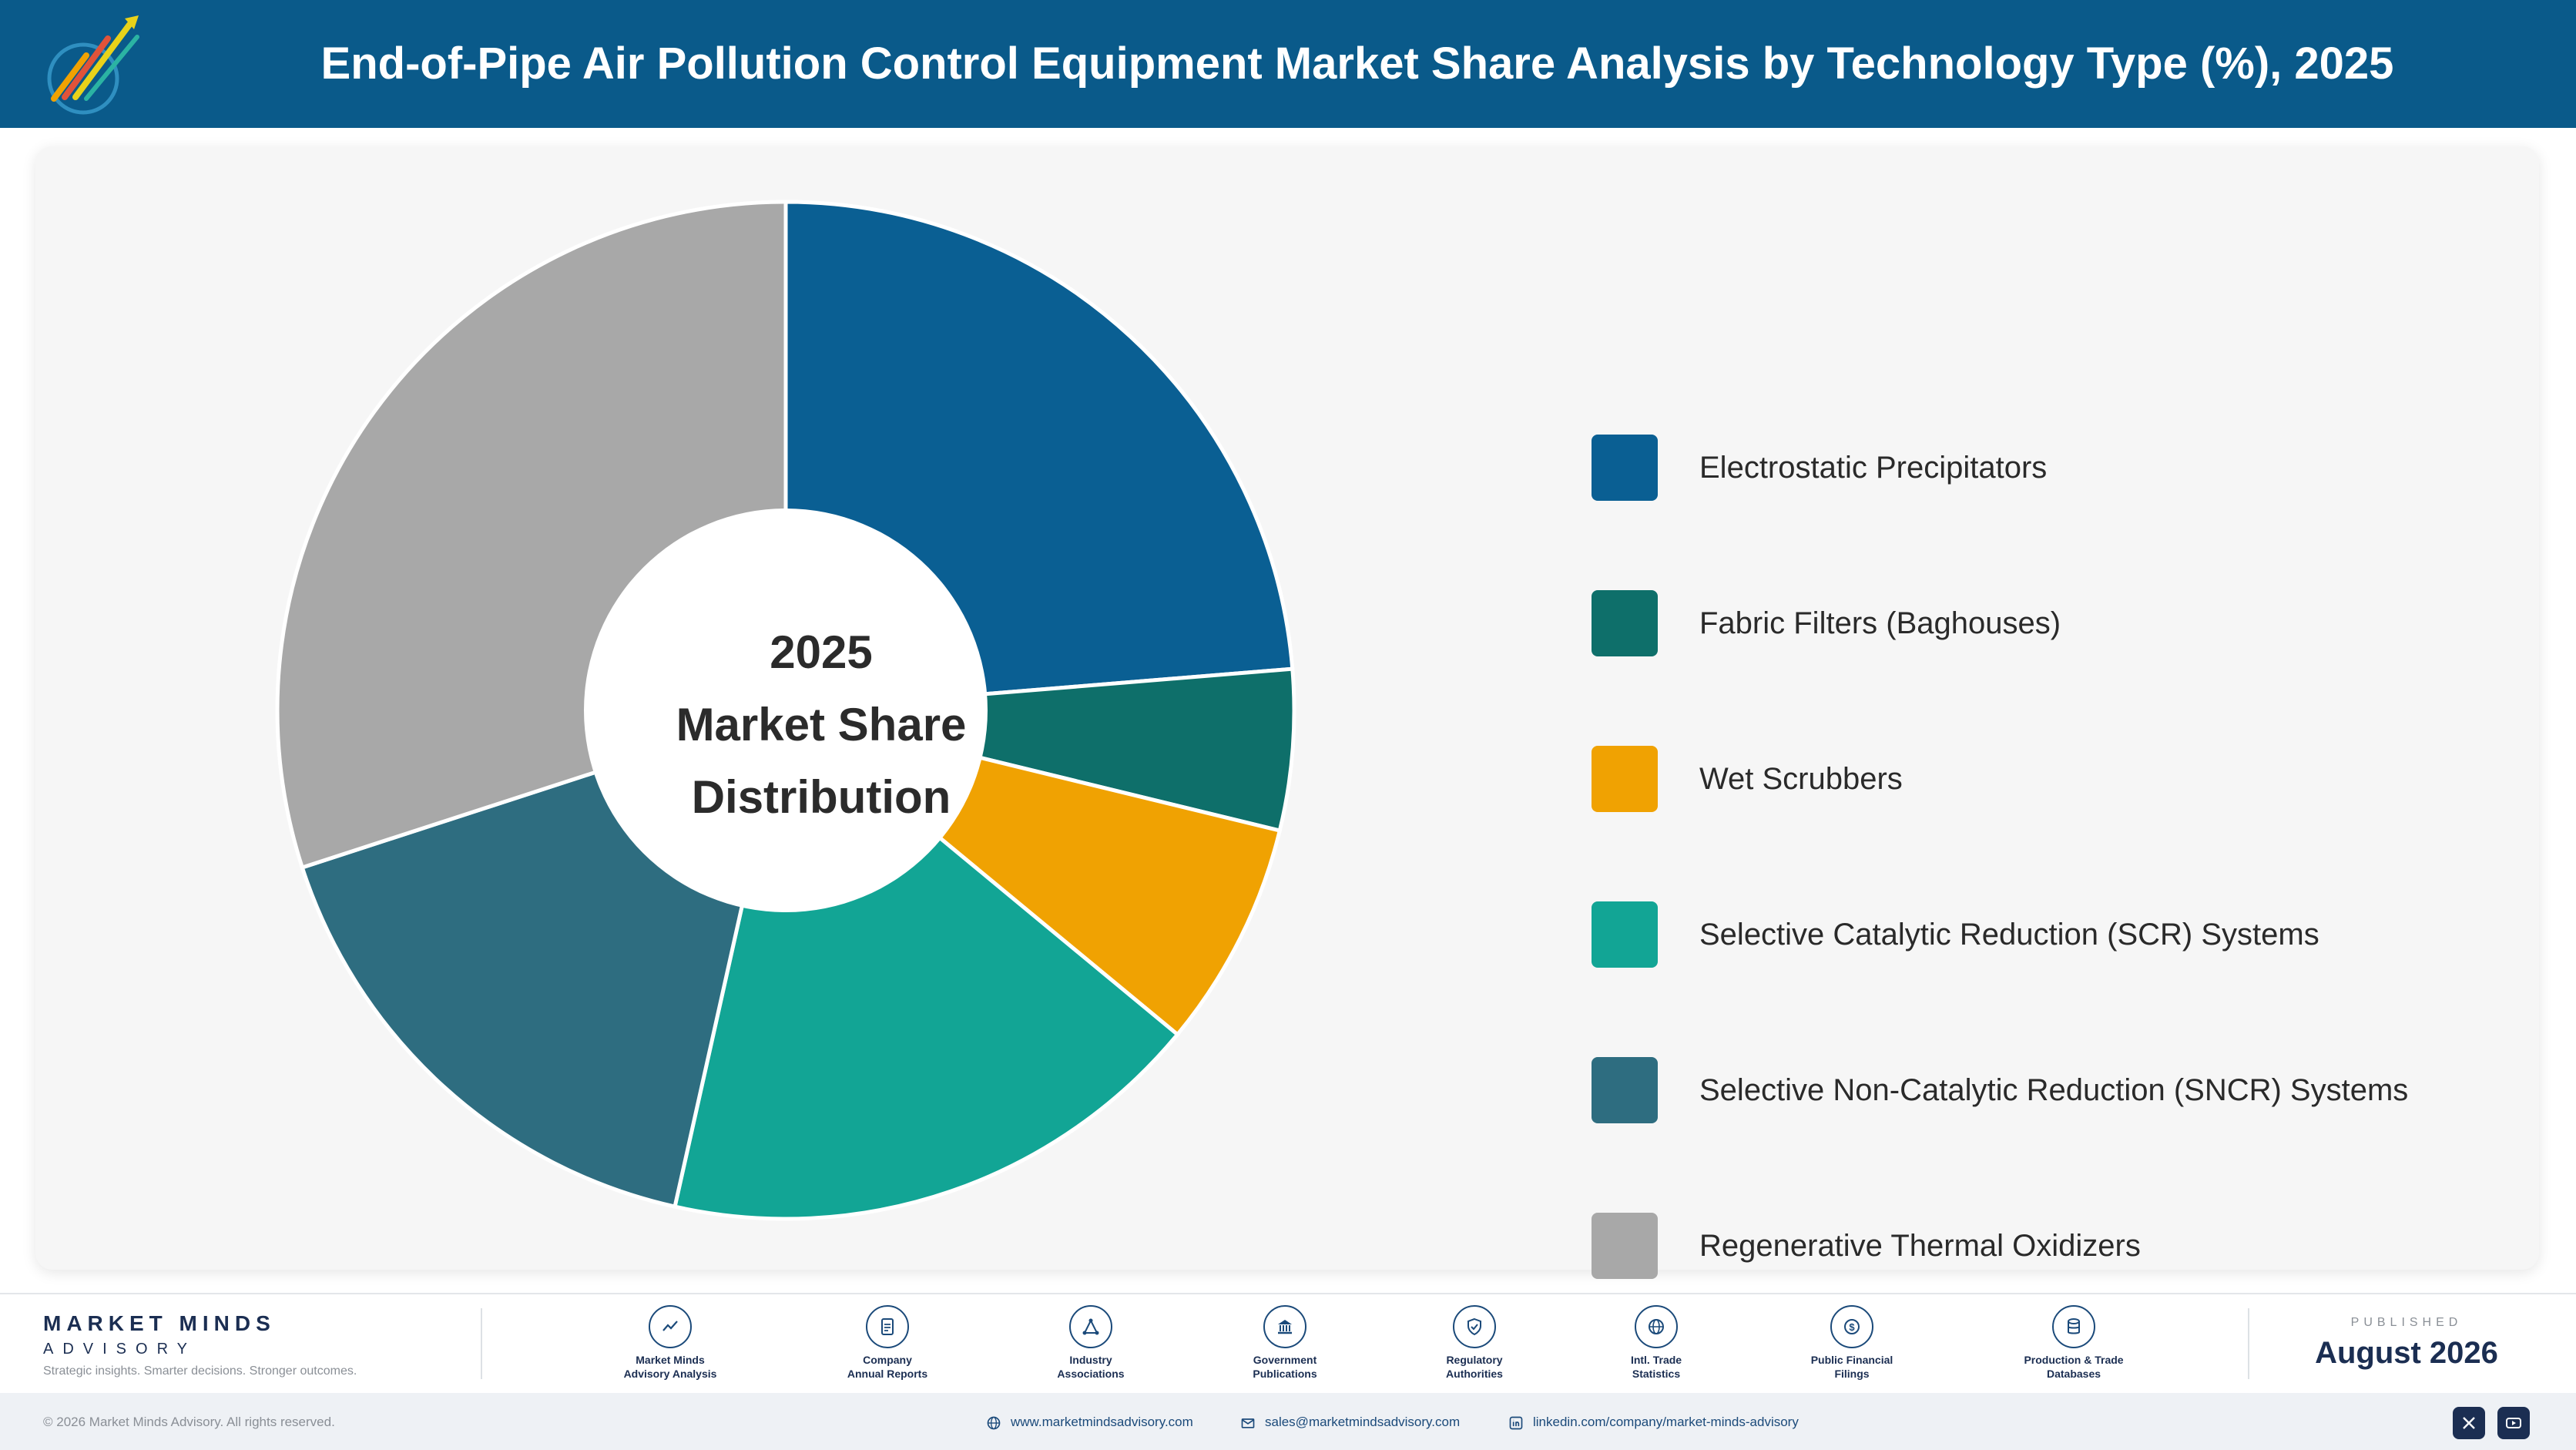 This screenshot has height=1450, width=2576. I want to click on x-social-button, so click(2469, 1423).